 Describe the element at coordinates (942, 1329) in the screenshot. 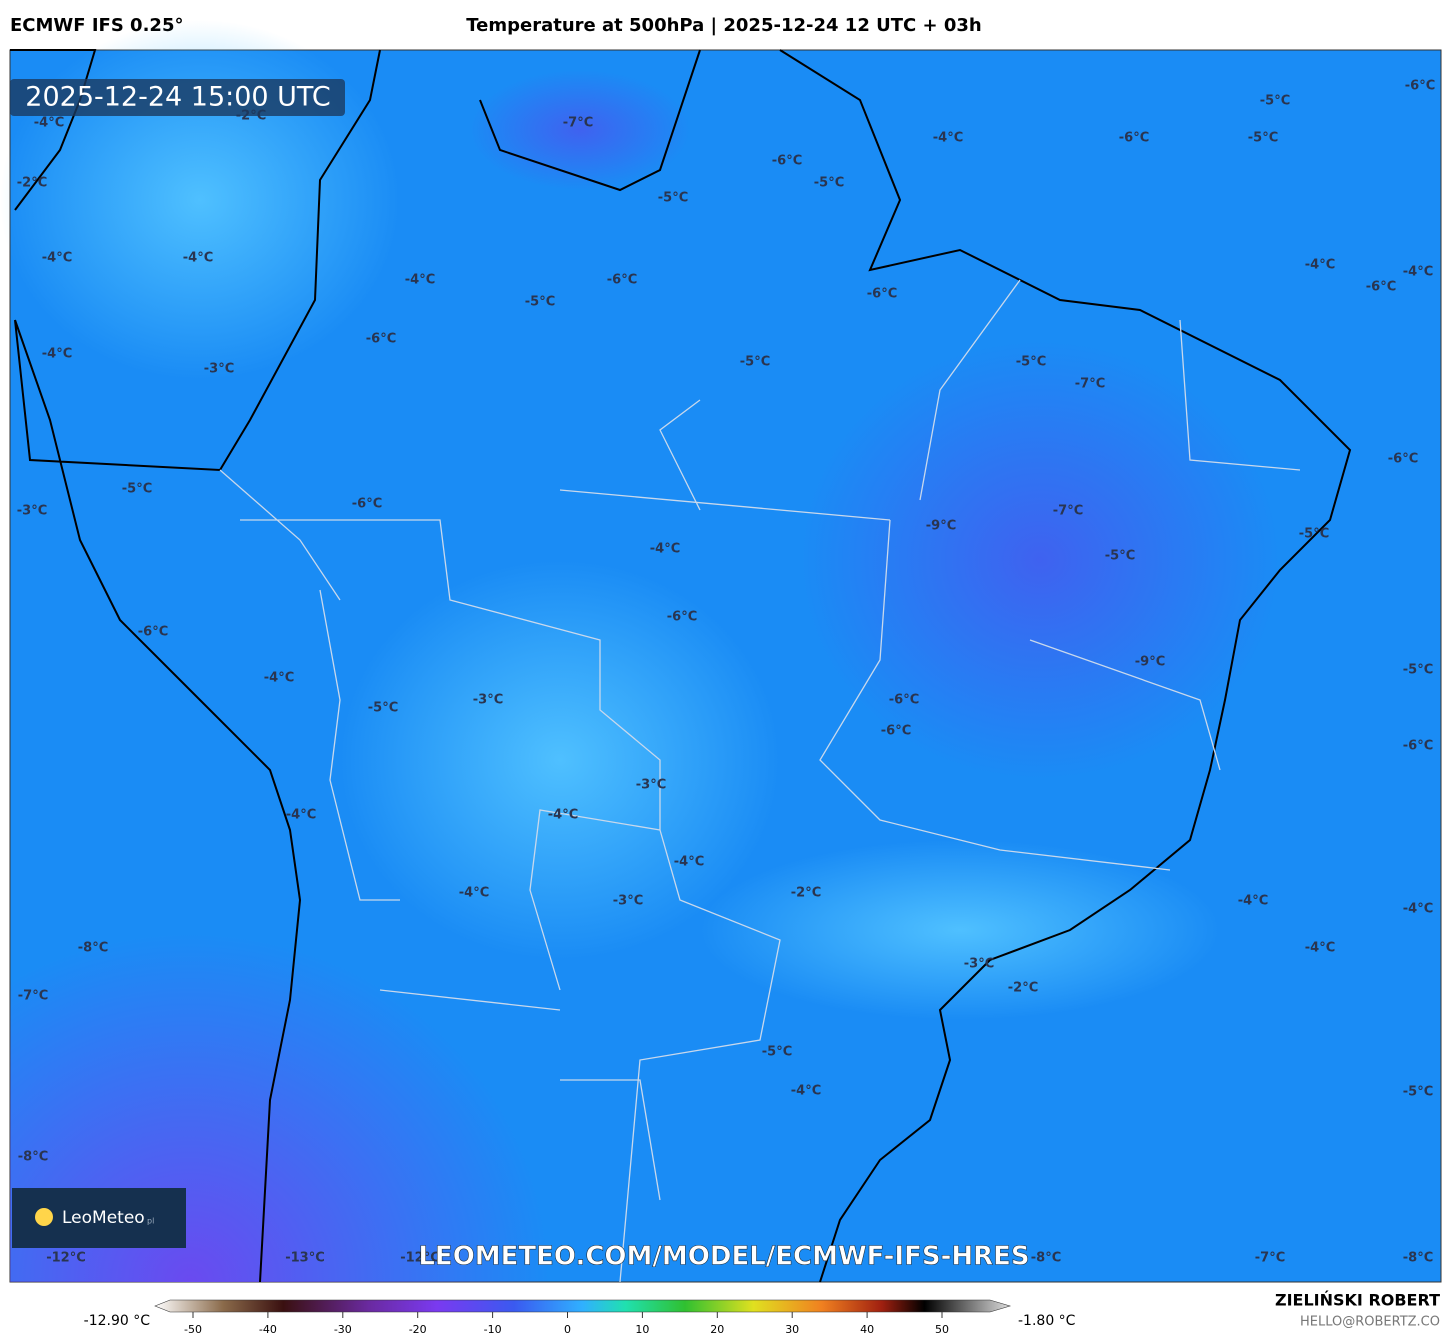

I see `colorbar-tick-label: 50` at that location.